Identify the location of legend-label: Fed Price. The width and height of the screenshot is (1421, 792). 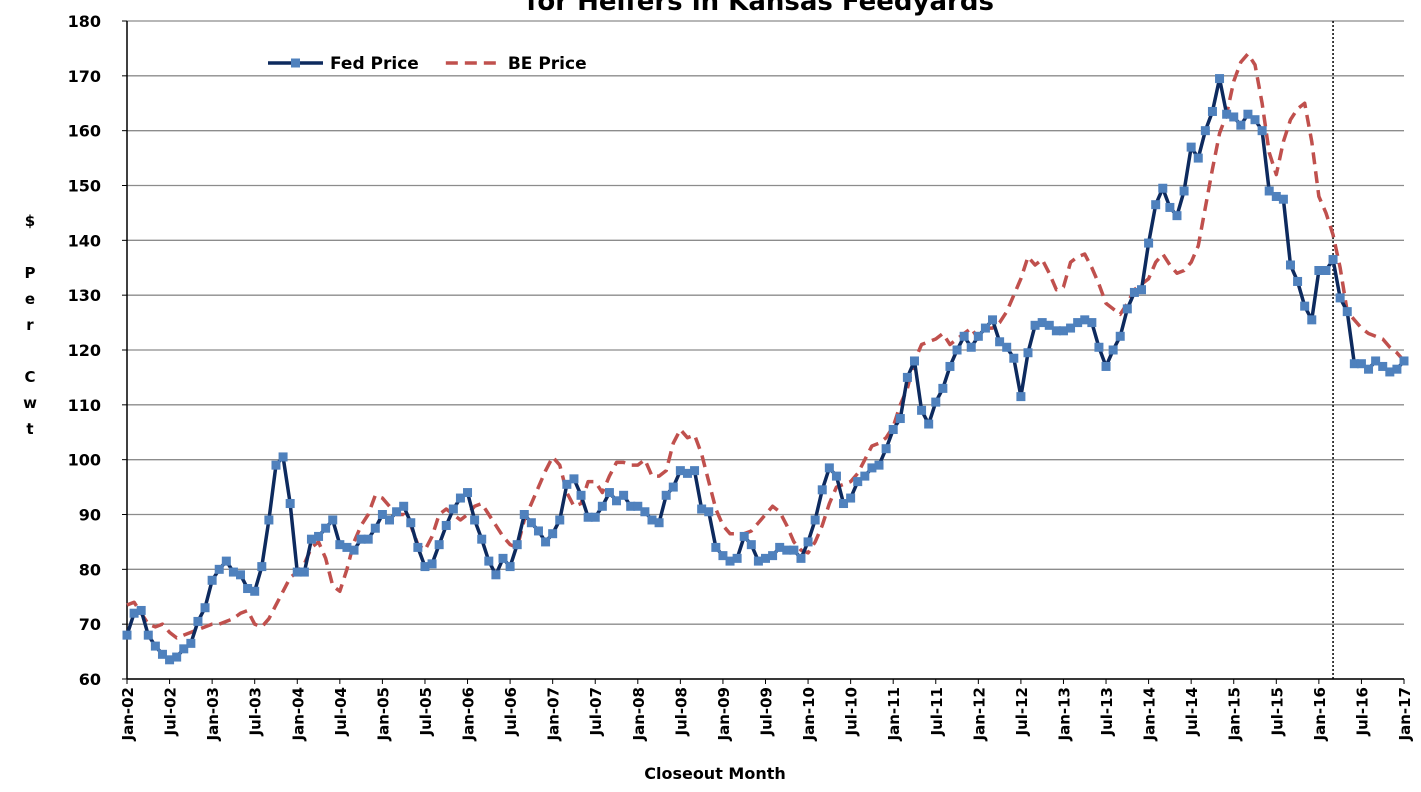
(374, 64).